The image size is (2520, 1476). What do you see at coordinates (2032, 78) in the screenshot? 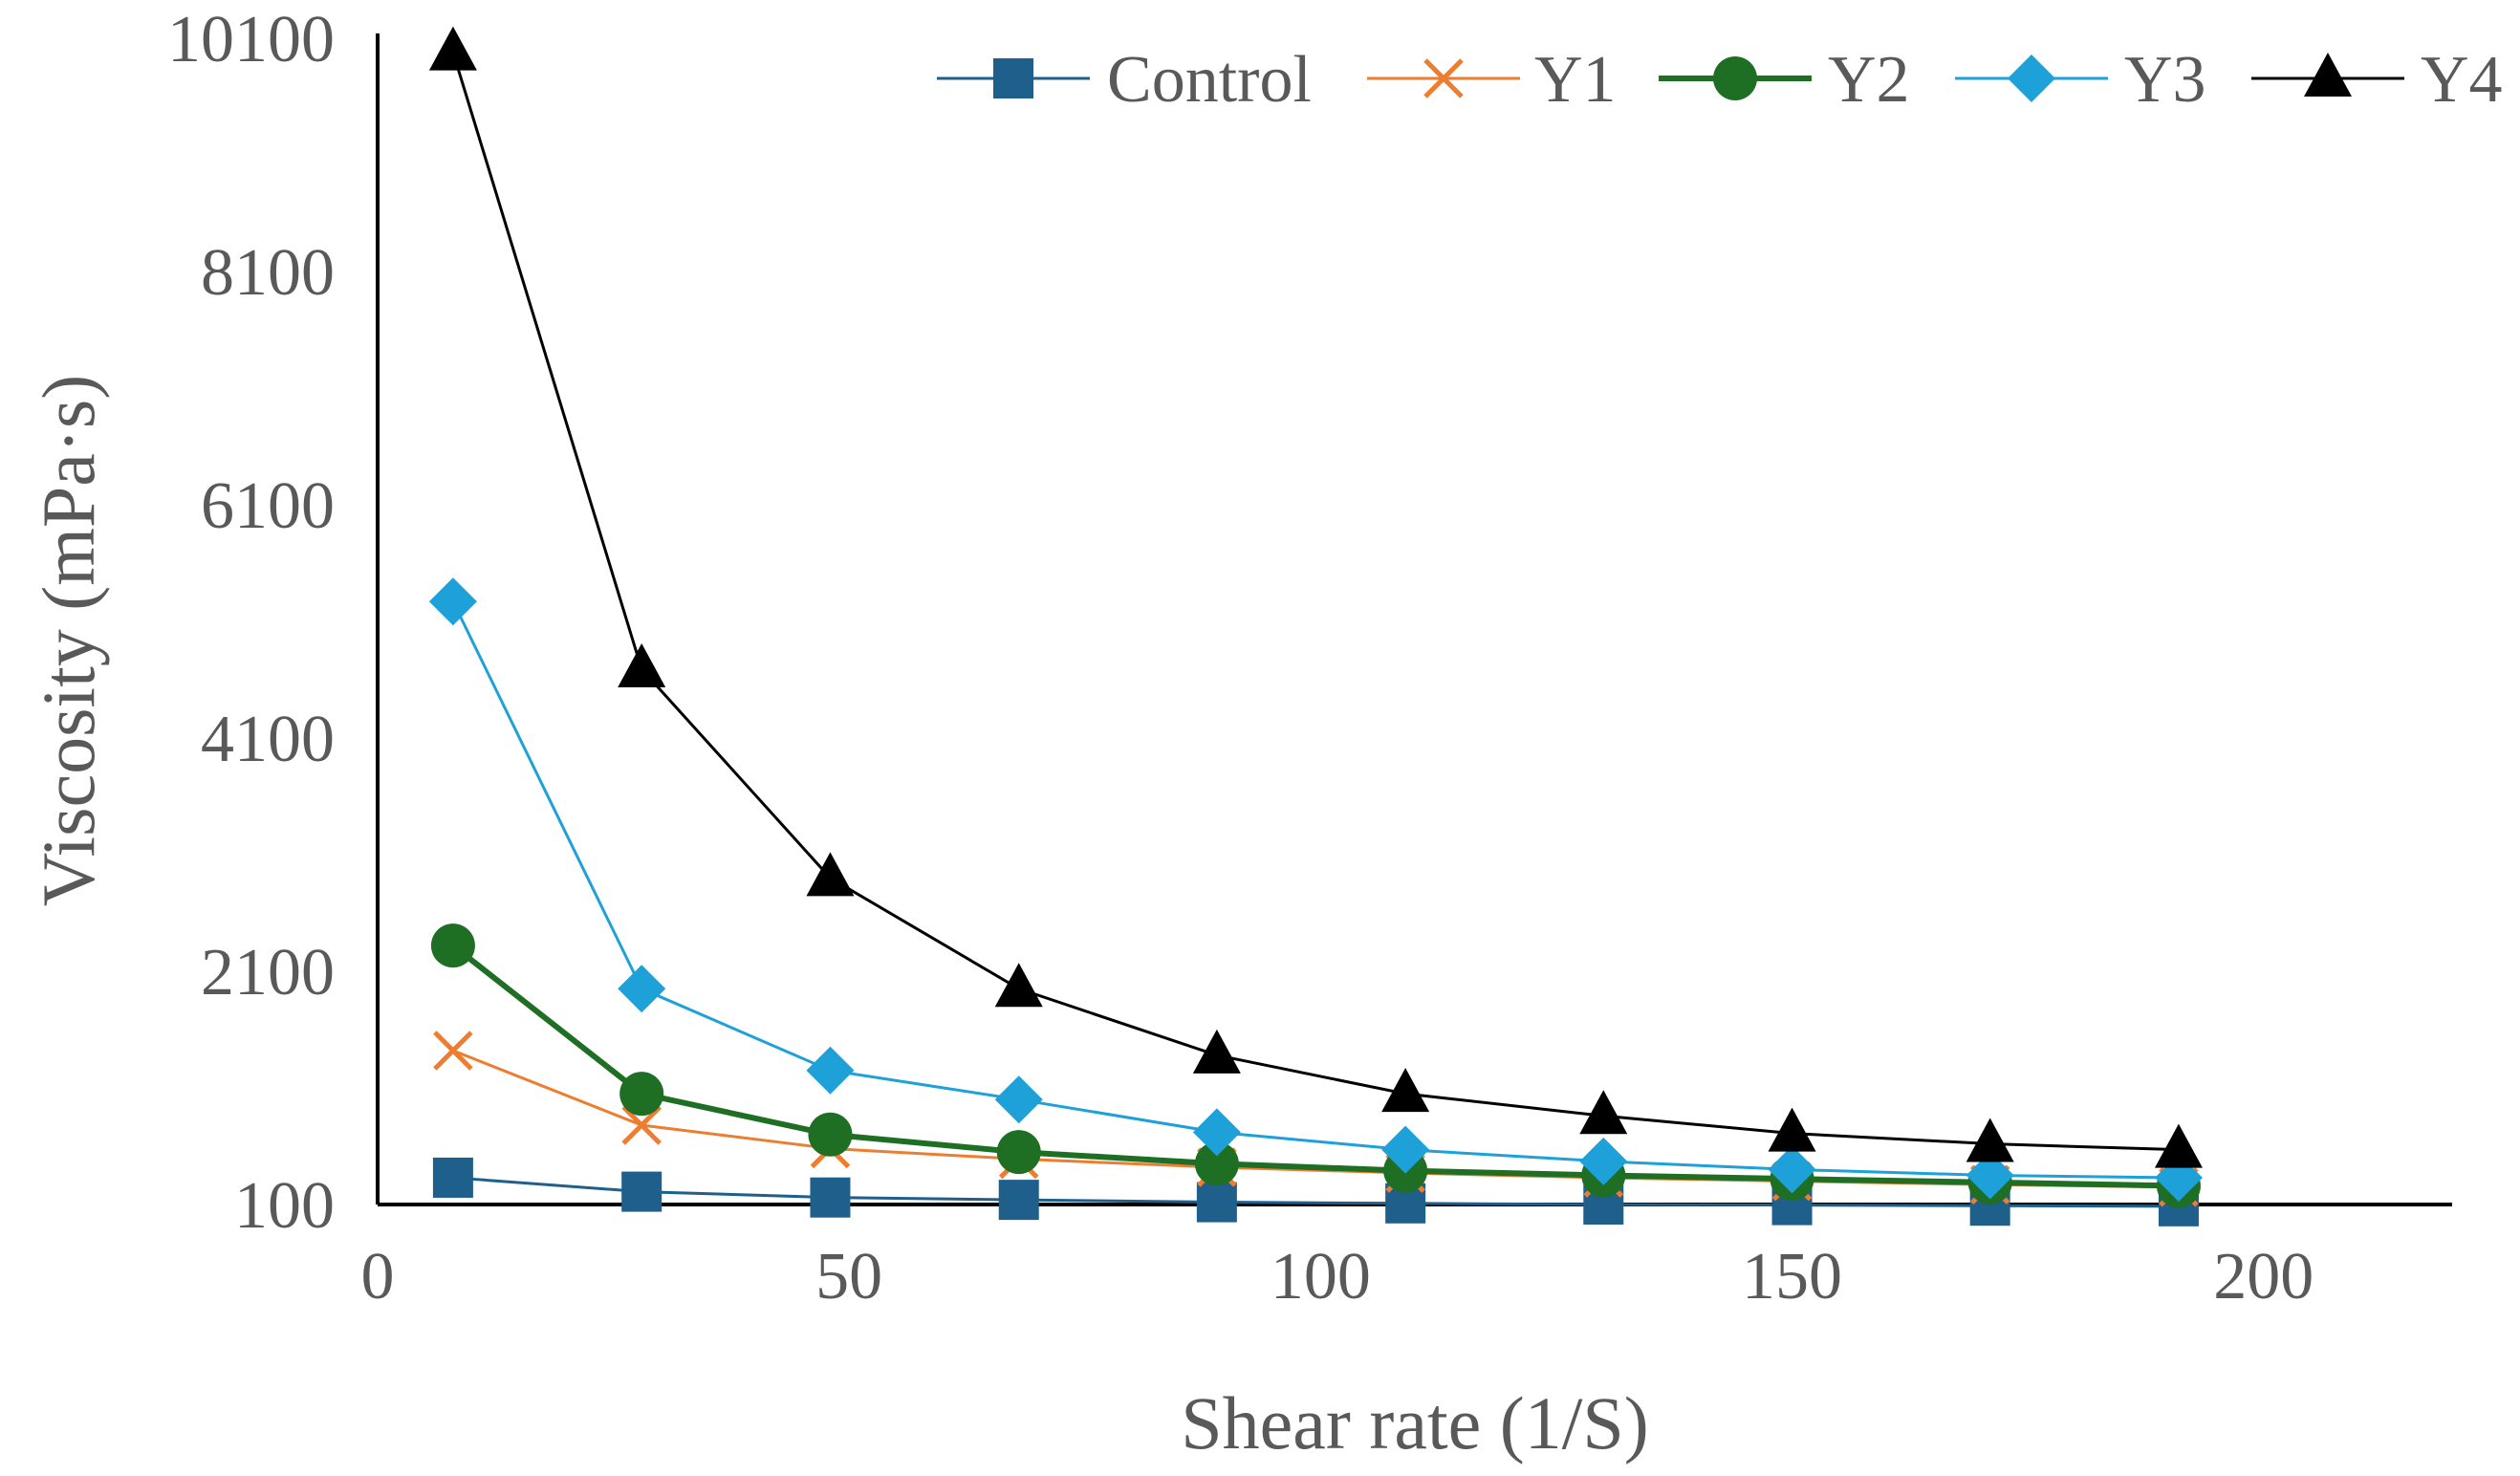
I see `legend-marker-y3` at bounding box center [2032, 78].